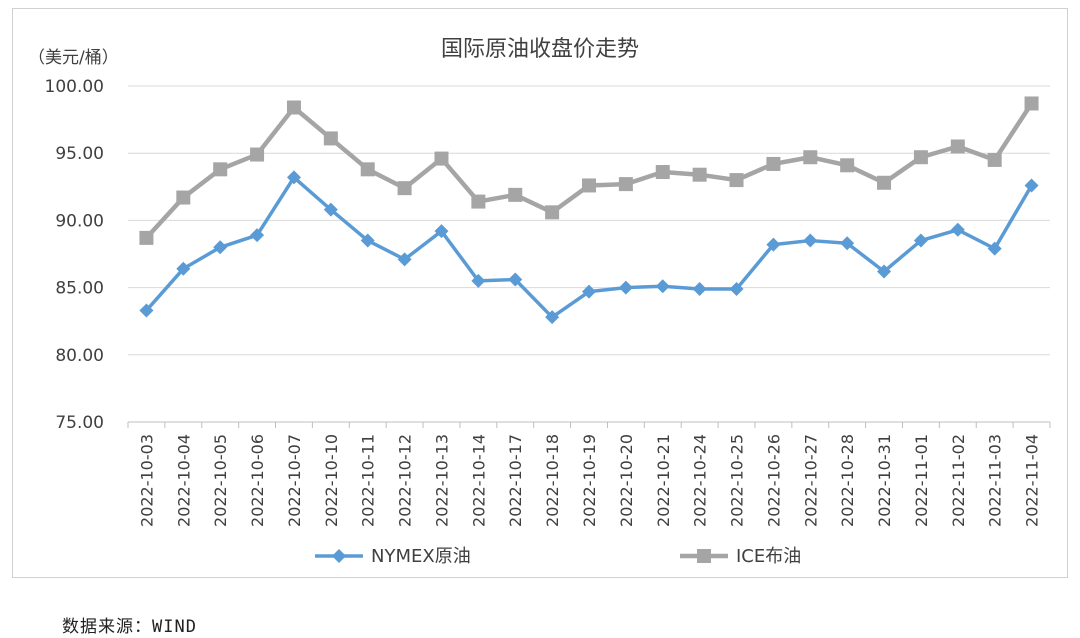 The image size is (1080, 638). Describe the element at coordinates (768, 556) in the screenshot. I see `legend-label: ICE布油` at that location.